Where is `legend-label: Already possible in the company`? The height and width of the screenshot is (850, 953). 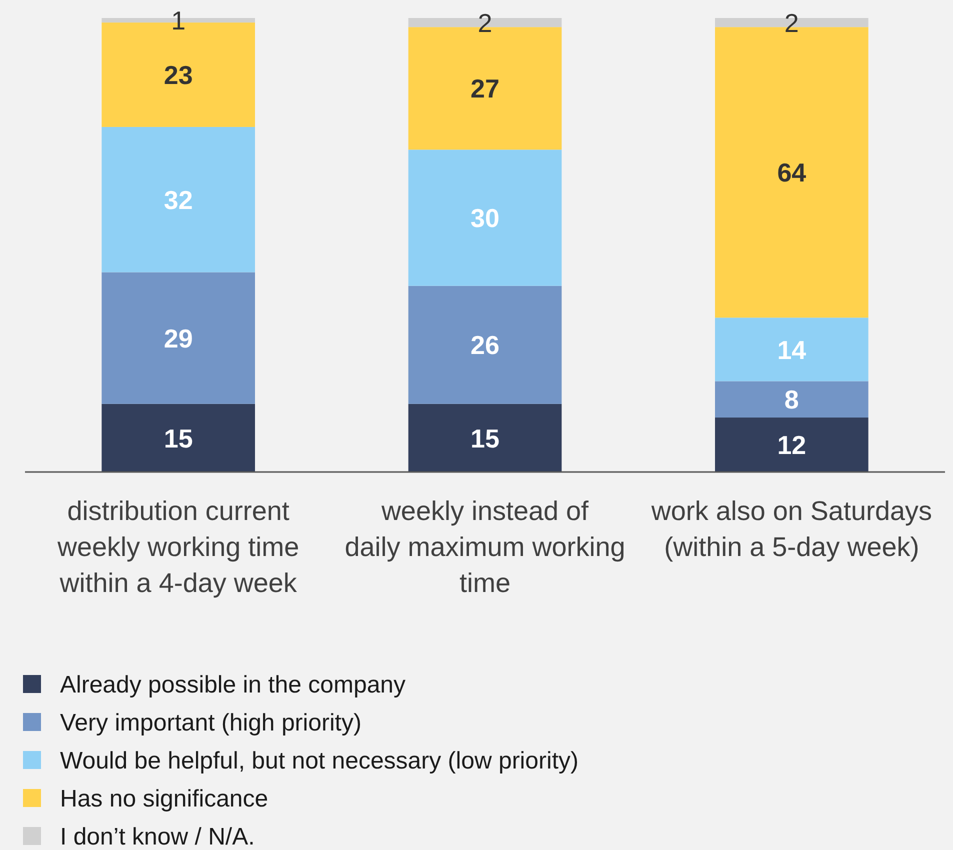 legend-label: Already possible in the company is located at coordinates (233, 685).